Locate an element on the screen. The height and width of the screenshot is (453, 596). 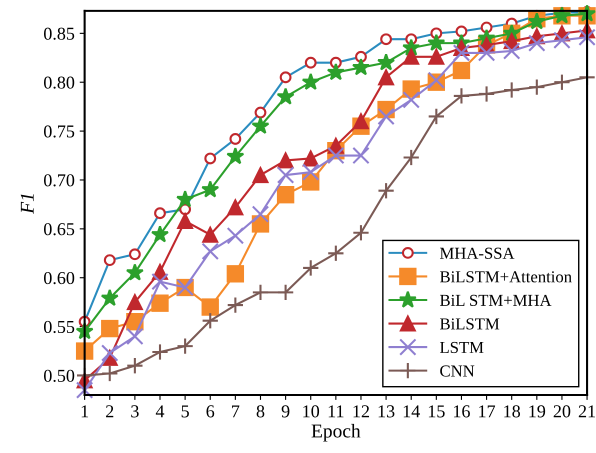
legend-label: BiL STM+MHA is located at coordinates (496, 300).